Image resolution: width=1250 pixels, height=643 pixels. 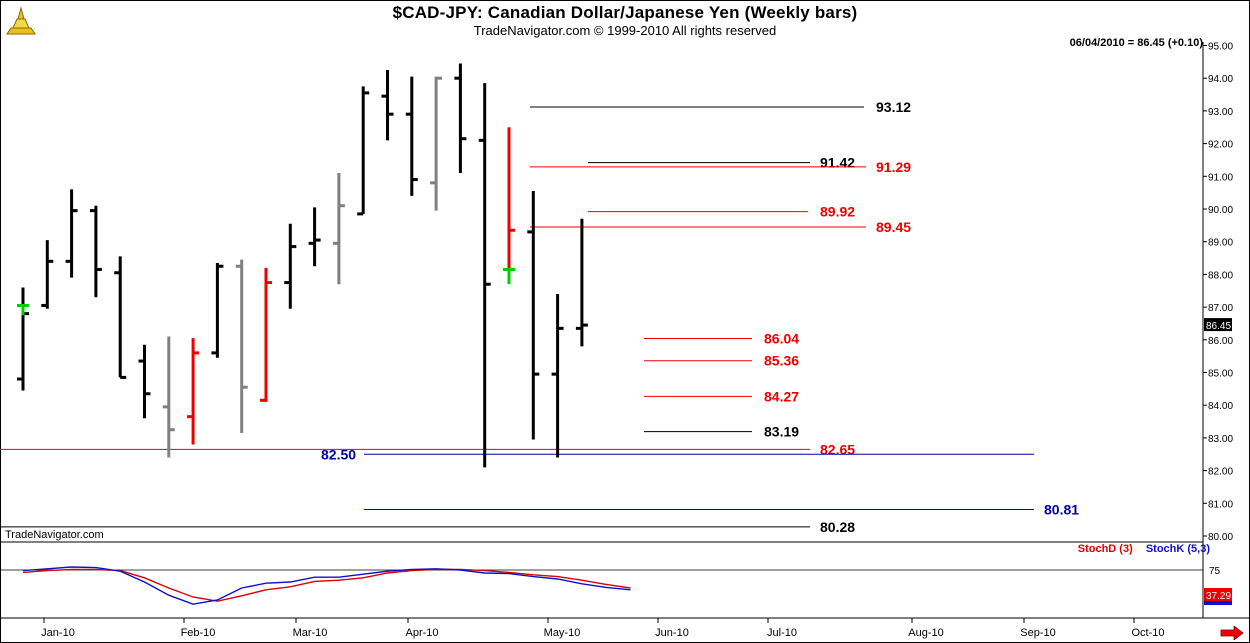 I want to click on y-tick-label: 83.00, so click(x=1220, y=439).